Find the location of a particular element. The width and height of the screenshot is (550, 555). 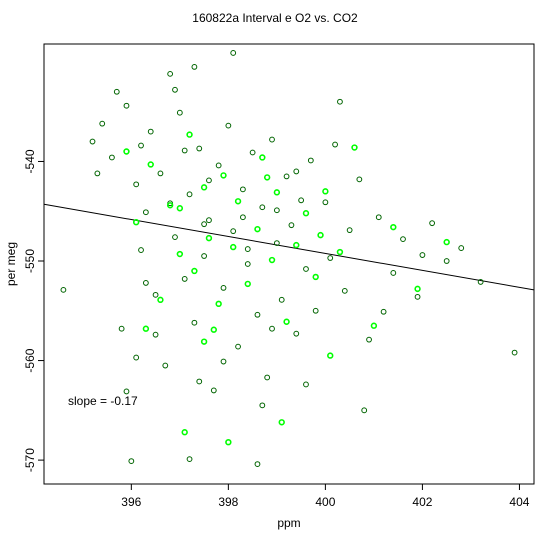

regression-line-group is located at coordinates (289, 247).